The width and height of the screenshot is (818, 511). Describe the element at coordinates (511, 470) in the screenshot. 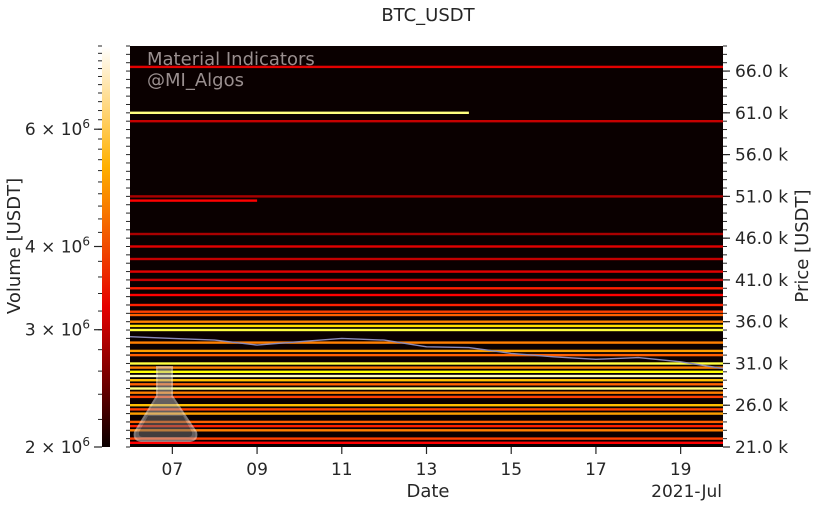

I see `x-tick-label: 15` at that location.